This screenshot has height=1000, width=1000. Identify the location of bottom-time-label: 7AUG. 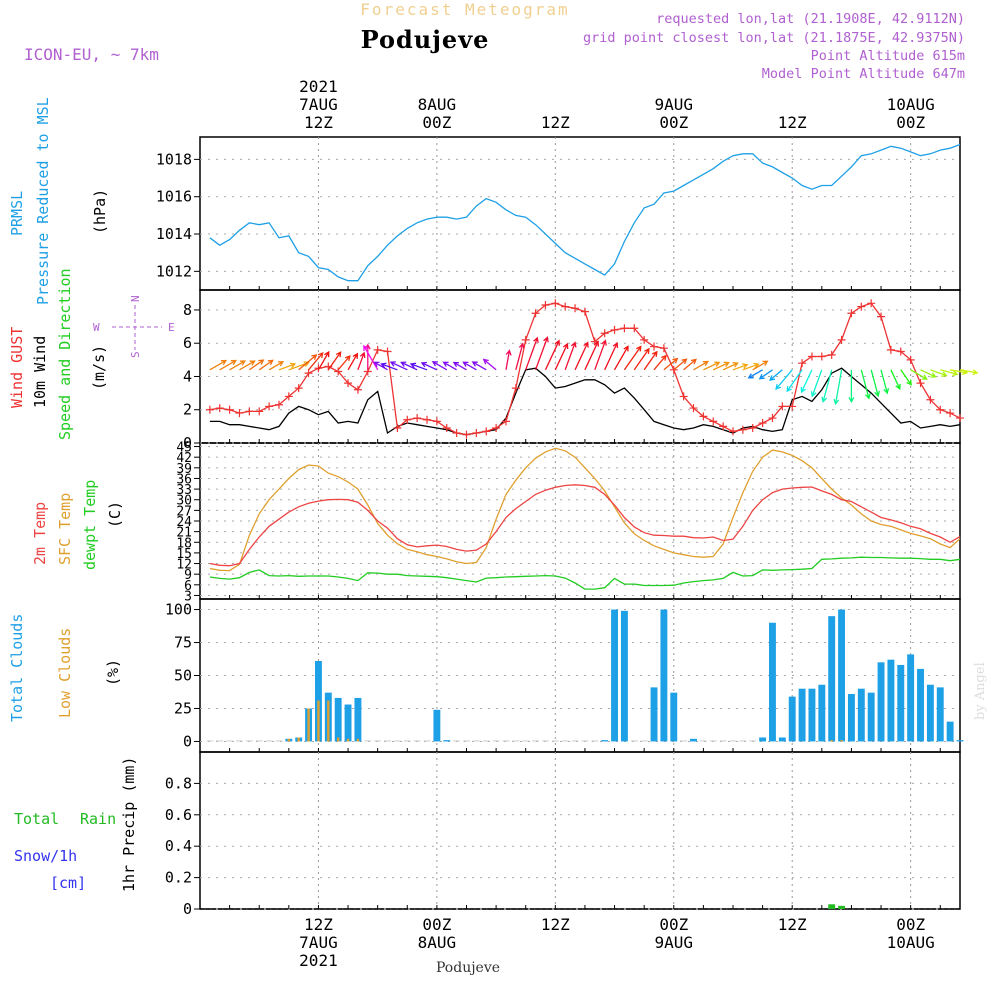
(318, 942).